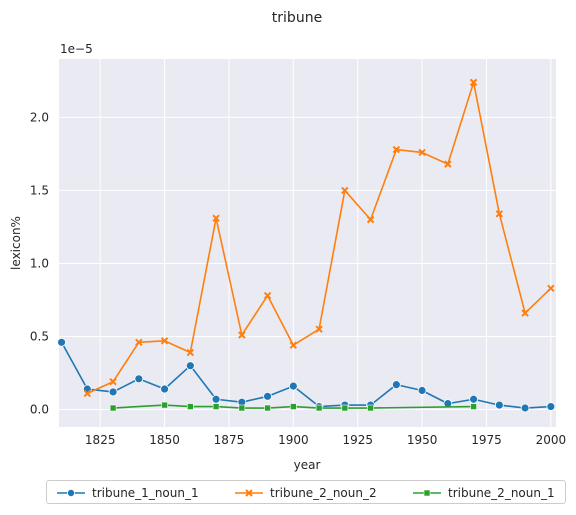 The height and width of the screenshot is (515, 576). What do you see at coordinates (422, 440) in the screenshot?
I see `x-tick-label: 1950` at bounding box center [422, 440].